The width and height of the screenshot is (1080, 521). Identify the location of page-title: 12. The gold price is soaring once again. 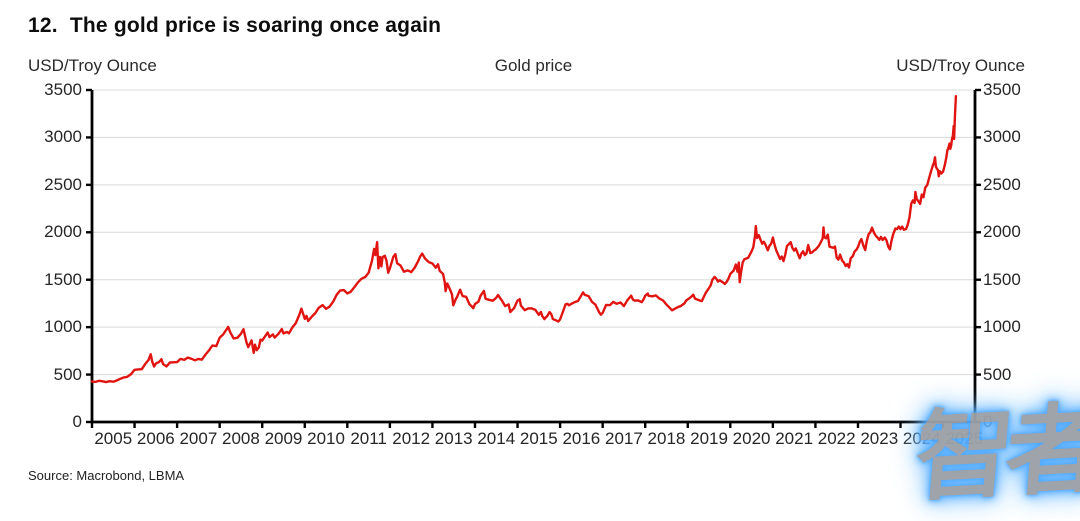
(235, 25).